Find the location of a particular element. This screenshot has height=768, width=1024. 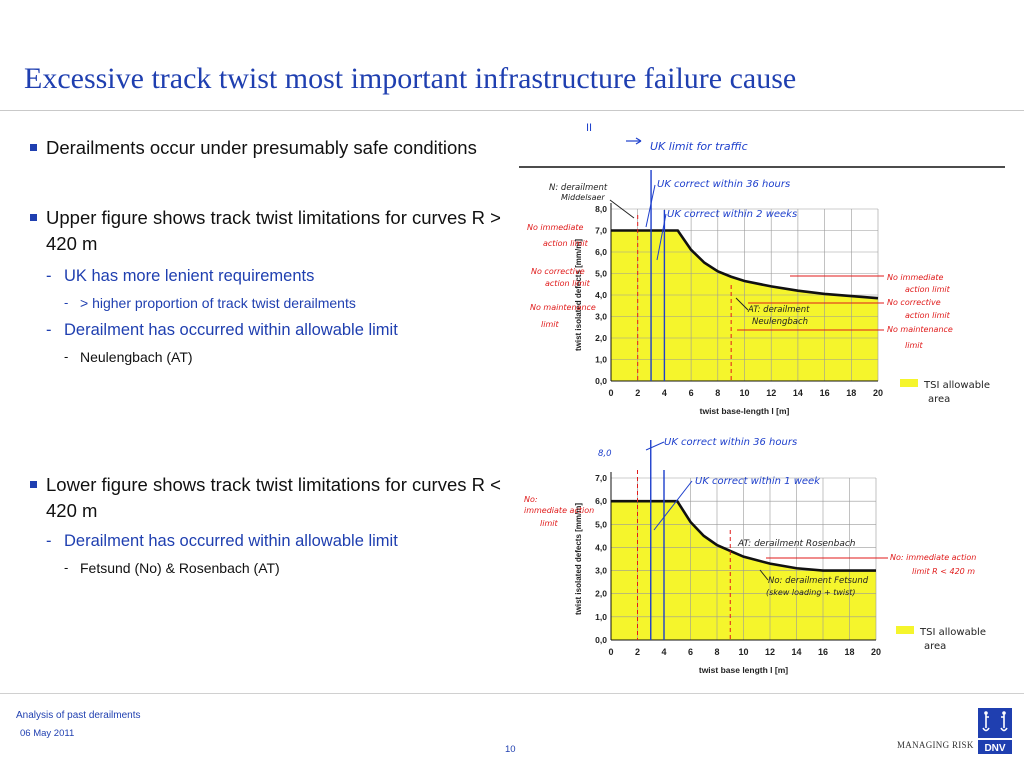

uk-2week-note: UK correct within 2 weeks is located at coordinates (732, 214).